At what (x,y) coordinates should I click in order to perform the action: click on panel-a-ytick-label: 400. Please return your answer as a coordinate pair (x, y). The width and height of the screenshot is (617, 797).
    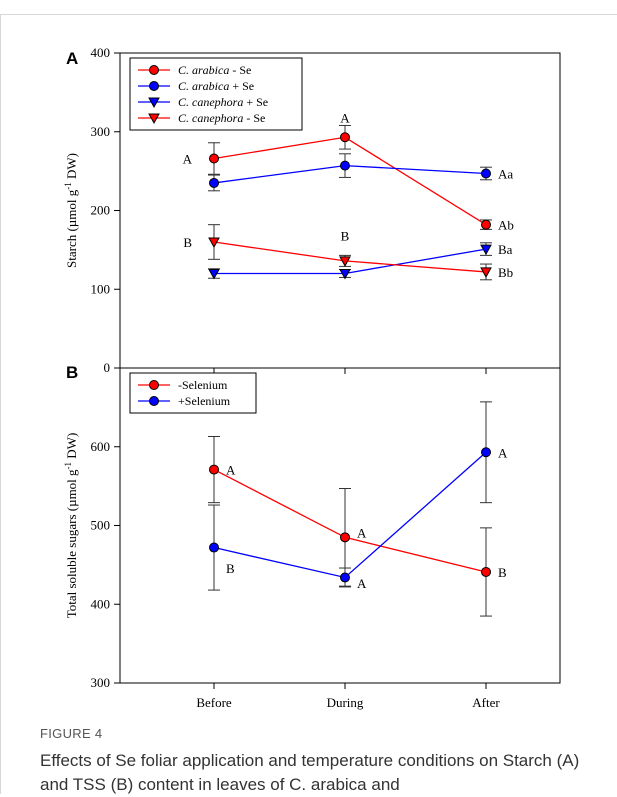
    Looking at the image, I should click on (101, 52).